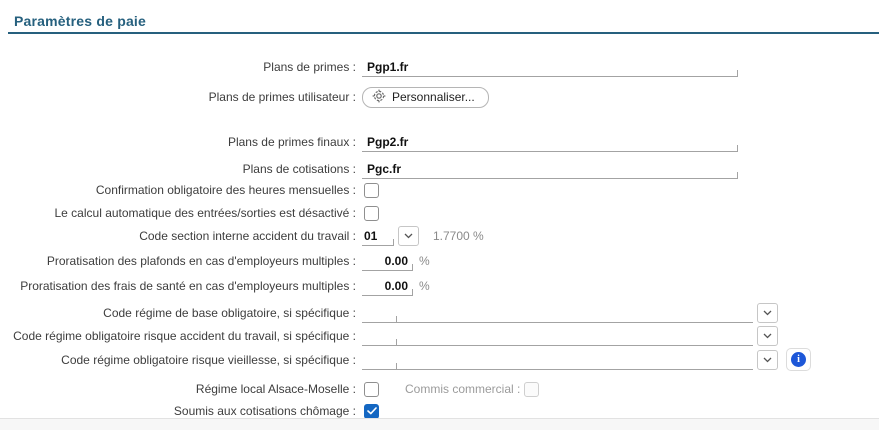 The width and height of the screenshot is (879, 430). I want to click on code-section-at-input: 01, so click(378, 236).